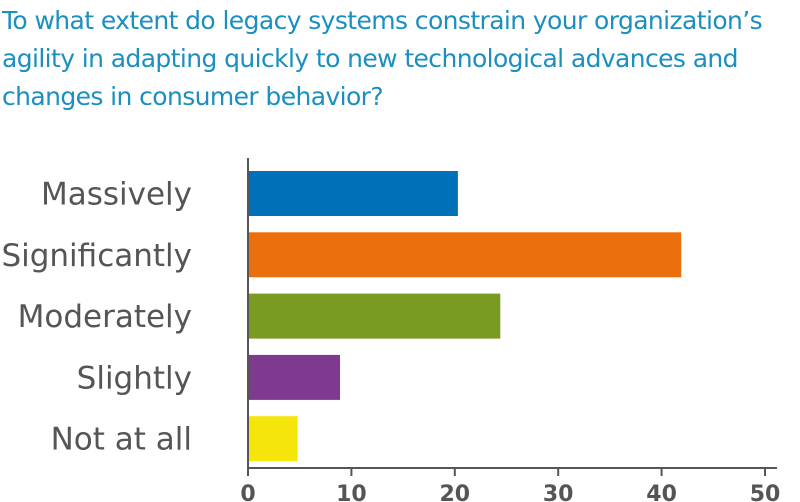 Image resolution: width=800 pixels, height=502 pixels. What do you see at coordinates (765, 492) in the screenshot?
I see `x-tick-label-50: 50` at bounding box center [765, 492].